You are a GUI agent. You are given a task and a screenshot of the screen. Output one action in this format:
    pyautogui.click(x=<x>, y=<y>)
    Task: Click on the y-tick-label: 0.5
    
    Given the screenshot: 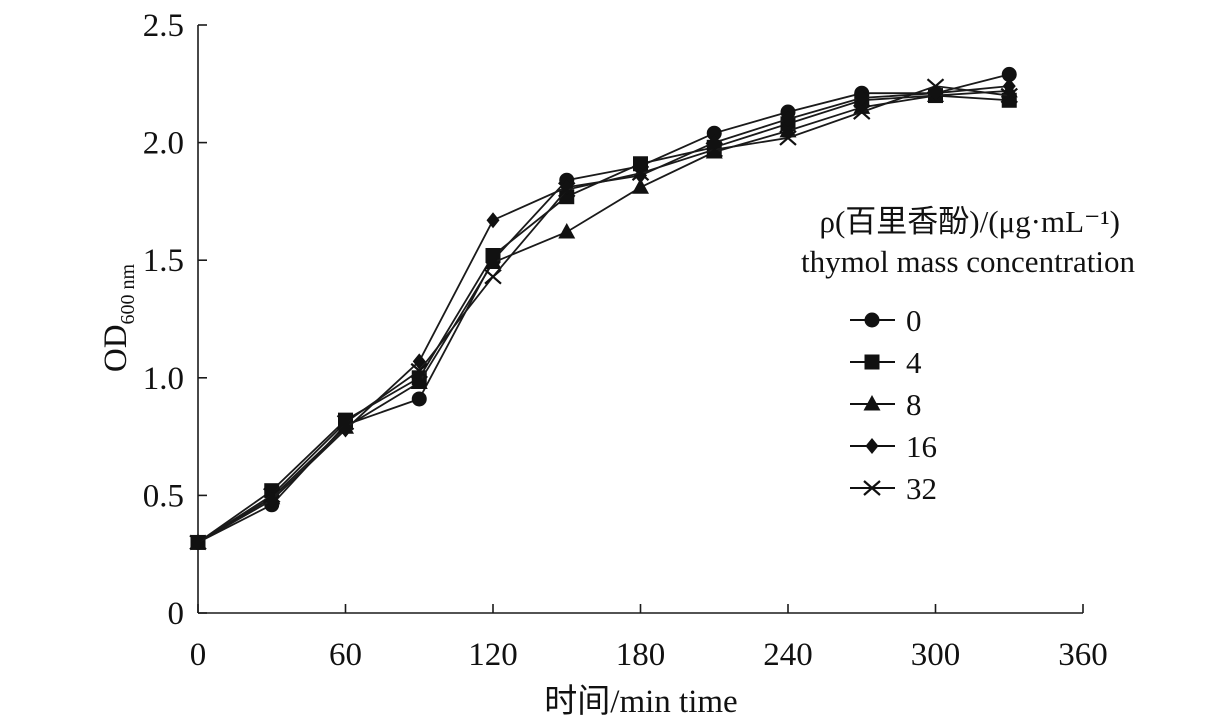 What is the action you would take?
    pyautogui.click(x=163, y=496)
    